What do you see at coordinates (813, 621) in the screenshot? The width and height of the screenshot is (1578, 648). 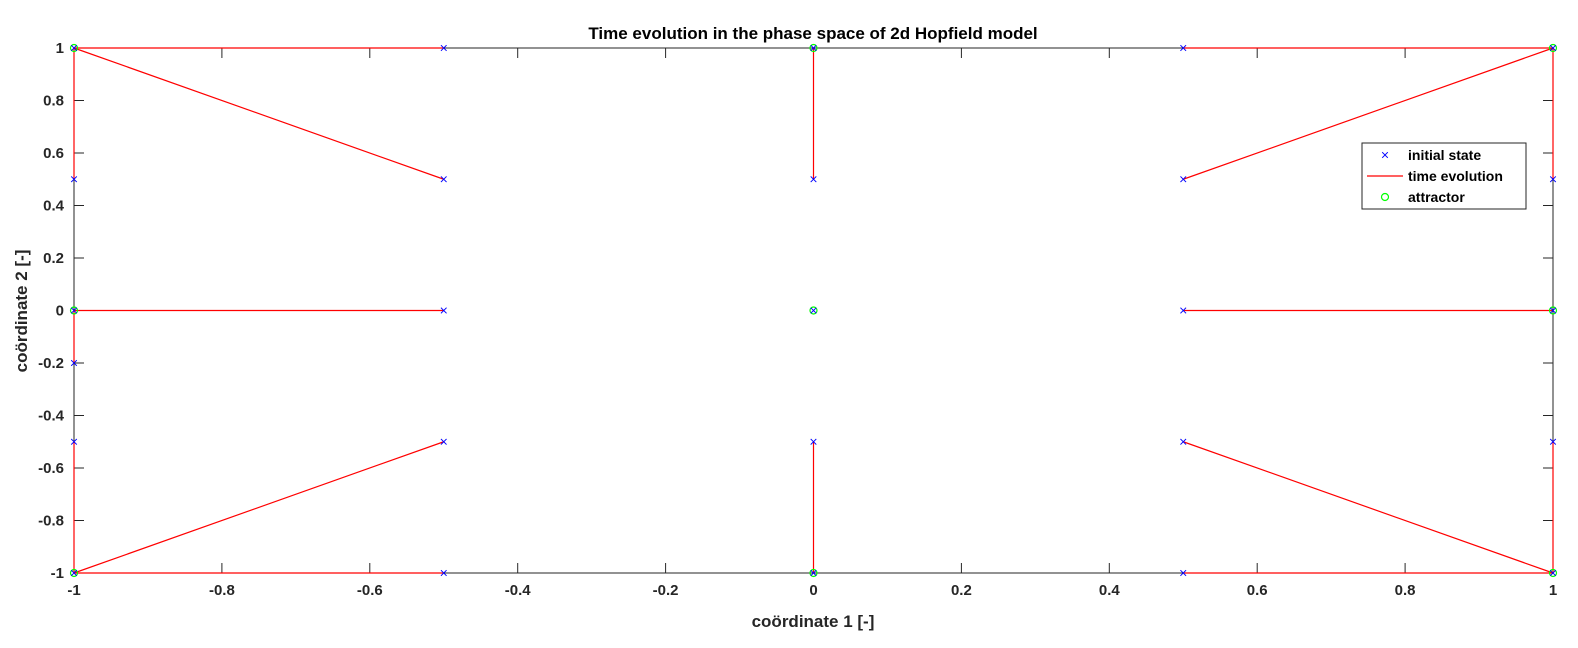 I see `x-axis-label: coördinate 1 [-]` at bounding box center [813, 621].